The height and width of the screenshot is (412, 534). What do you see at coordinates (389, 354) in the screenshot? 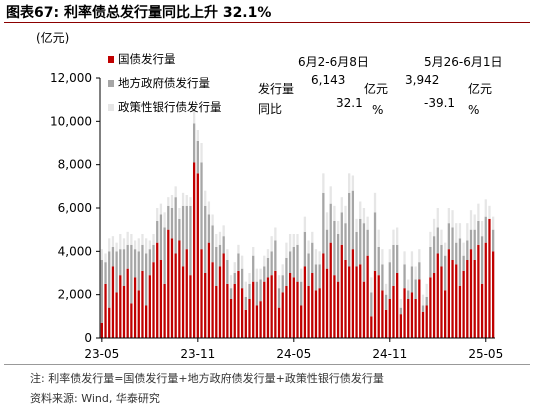
I see `x-tick-label: 24-11` at bounding box center [389, 354].